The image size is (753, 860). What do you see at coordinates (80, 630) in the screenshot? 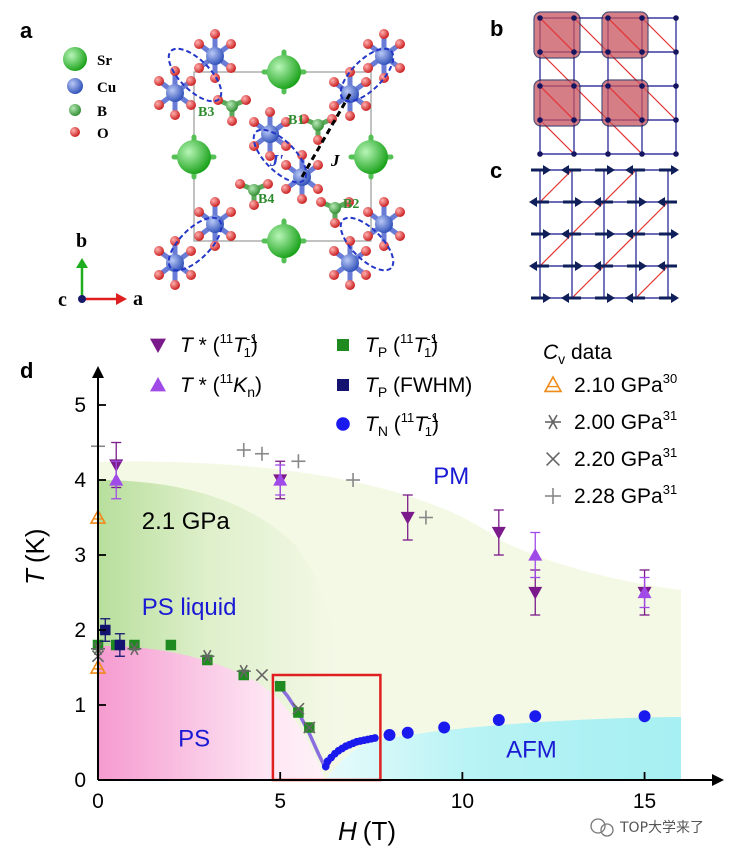
I see `y-tick-label-2: 2` at bounding box center [80, 630].